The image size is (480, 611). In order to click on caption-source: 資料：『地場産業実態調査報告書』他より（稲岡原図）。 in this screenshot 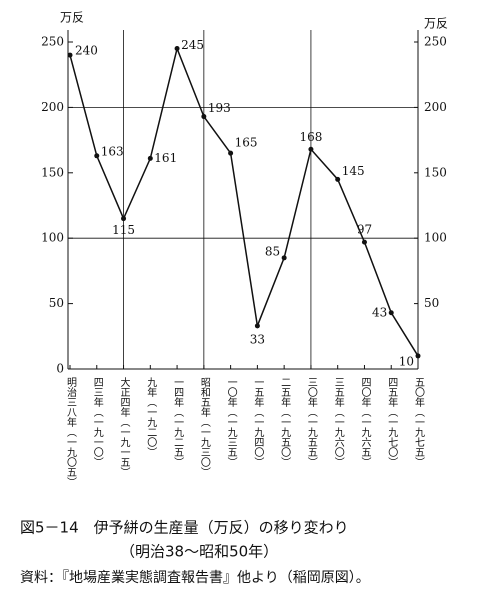, I will do `click(195, 578)`.